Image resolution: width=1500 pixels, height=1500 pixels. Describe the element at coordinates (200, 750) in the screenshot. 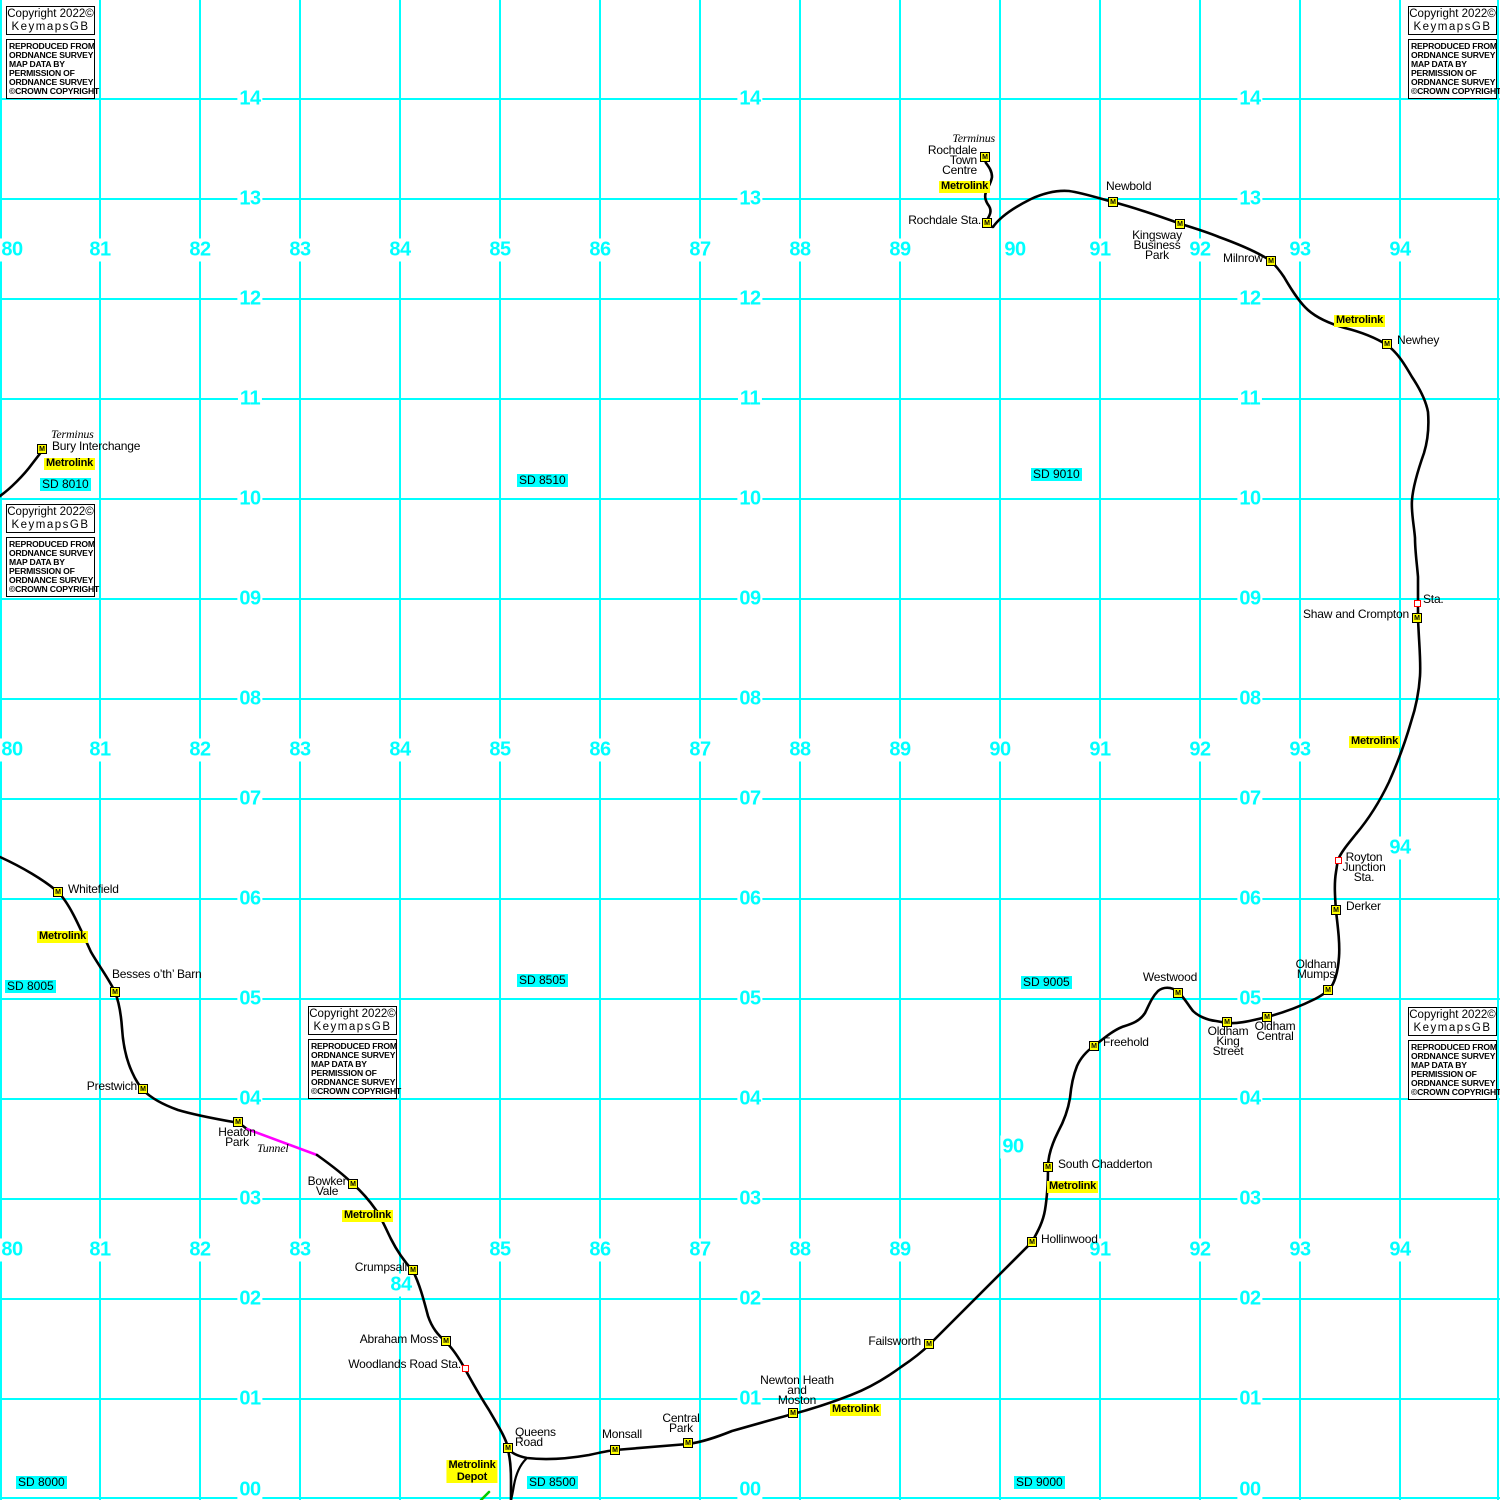

I see `grid-label-82: 82` at that location.